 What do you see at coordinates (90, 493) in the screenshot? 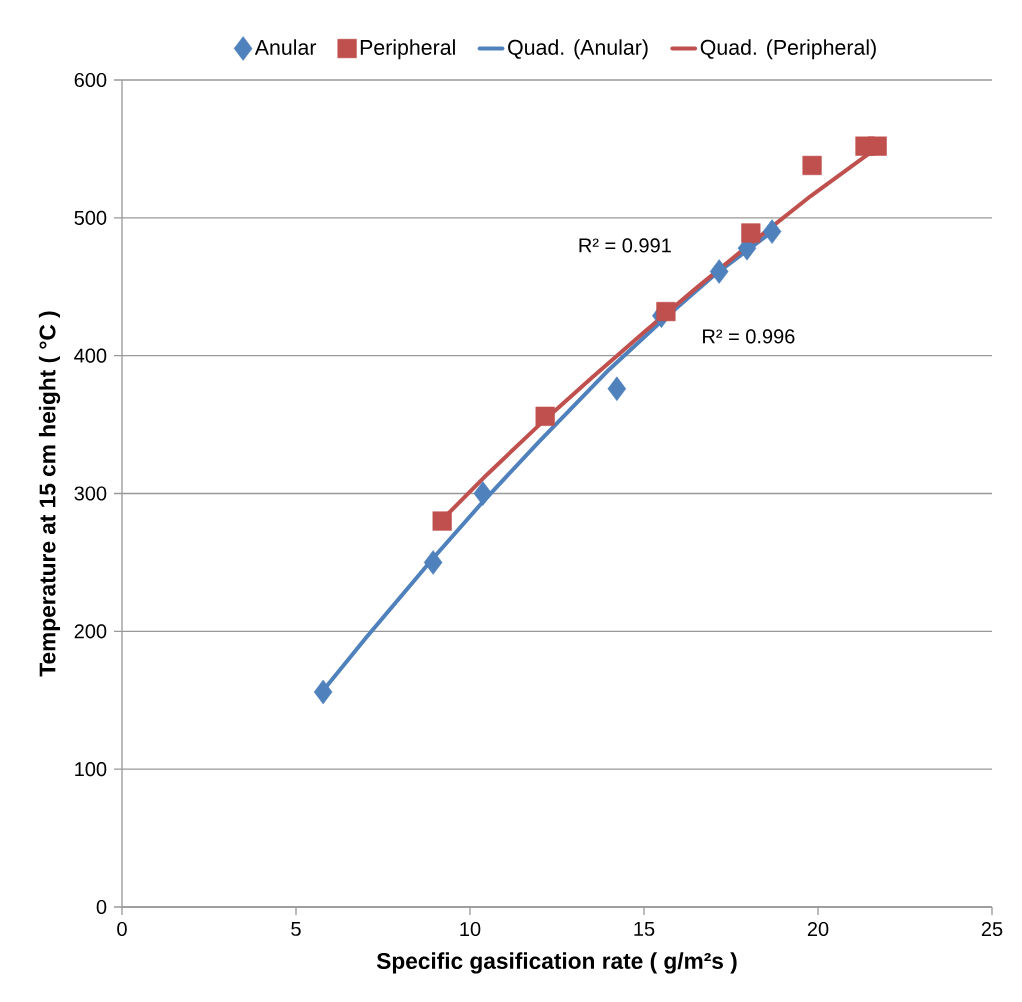
I see `y-tick-label: 300` at bounding box center [90, 493].